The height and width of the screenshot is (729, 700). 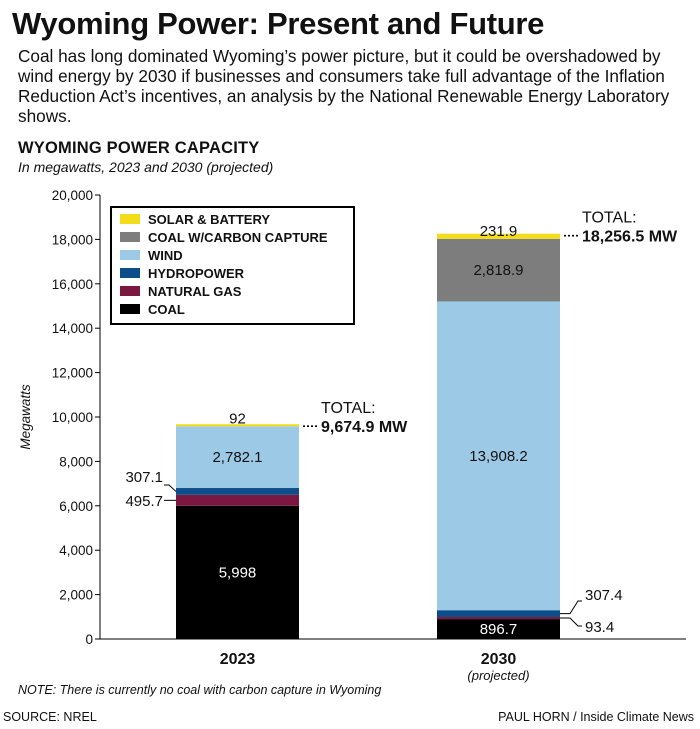 I want to click on y-tick-label: 0, so click(x=89, y=639).